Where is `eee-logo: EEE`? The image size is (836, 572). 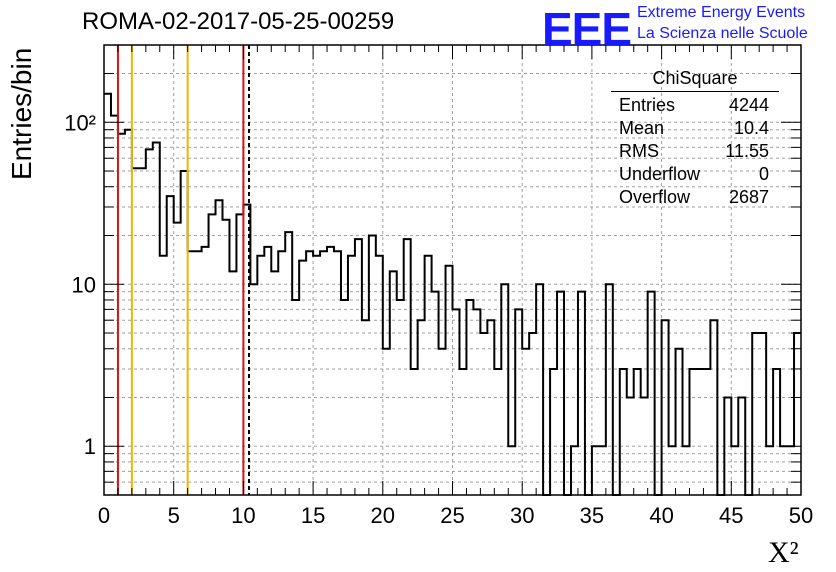 eee-logo: EEE is located at coordinates (587, 29).